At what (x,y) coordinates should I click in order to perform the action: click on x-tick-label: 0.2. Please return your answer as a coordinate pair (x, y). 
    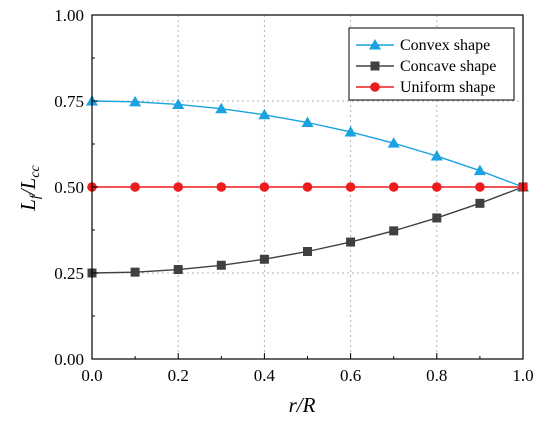
    Looking at the image, I should click on (178, 375).